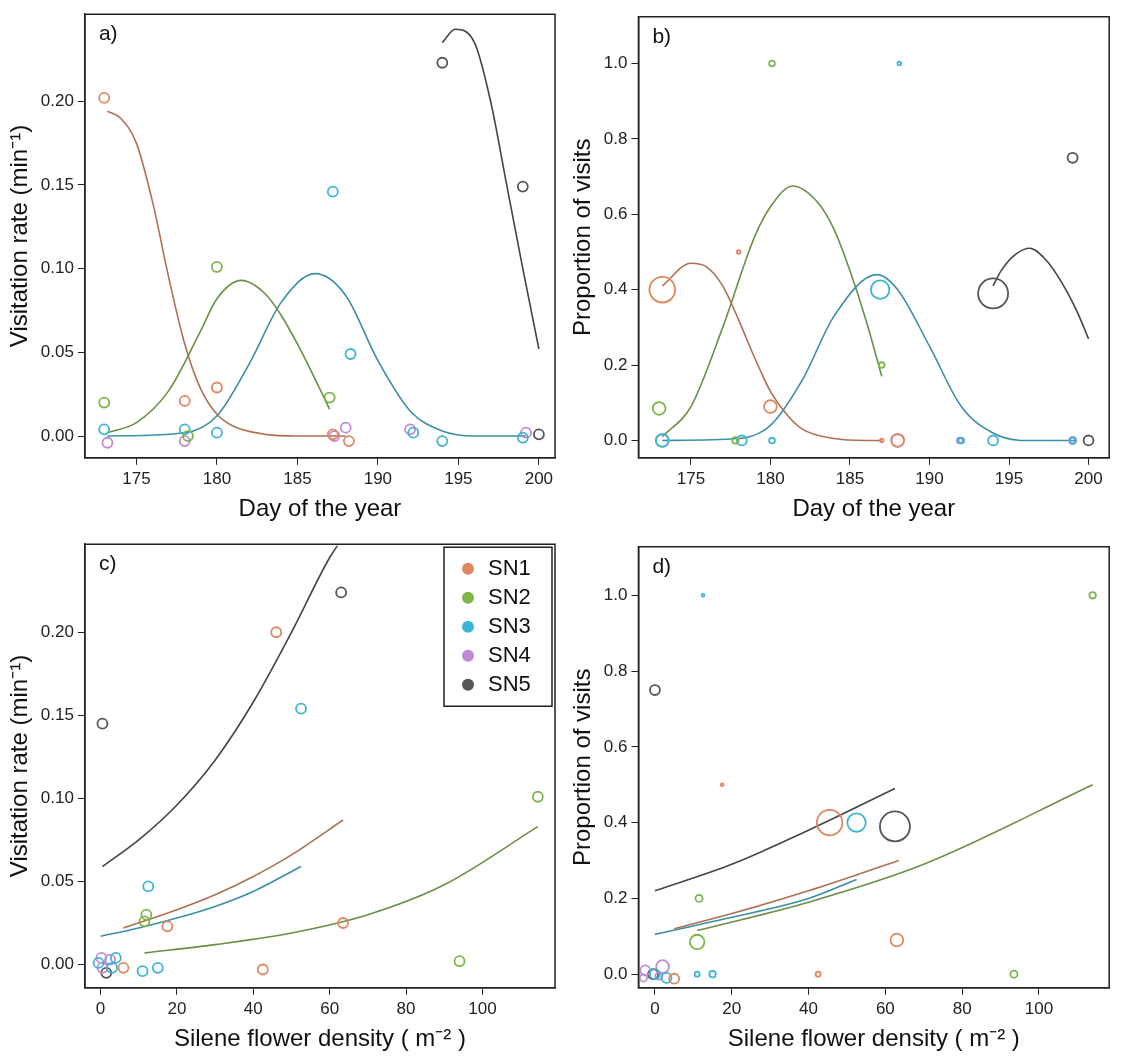 Image resolution: width=1126 pixels, height=1061 pixels. What do you see at coordinates (509, 625) in the screenshot?
I see `legend-label: SN3` at bounding box center [509, 625].